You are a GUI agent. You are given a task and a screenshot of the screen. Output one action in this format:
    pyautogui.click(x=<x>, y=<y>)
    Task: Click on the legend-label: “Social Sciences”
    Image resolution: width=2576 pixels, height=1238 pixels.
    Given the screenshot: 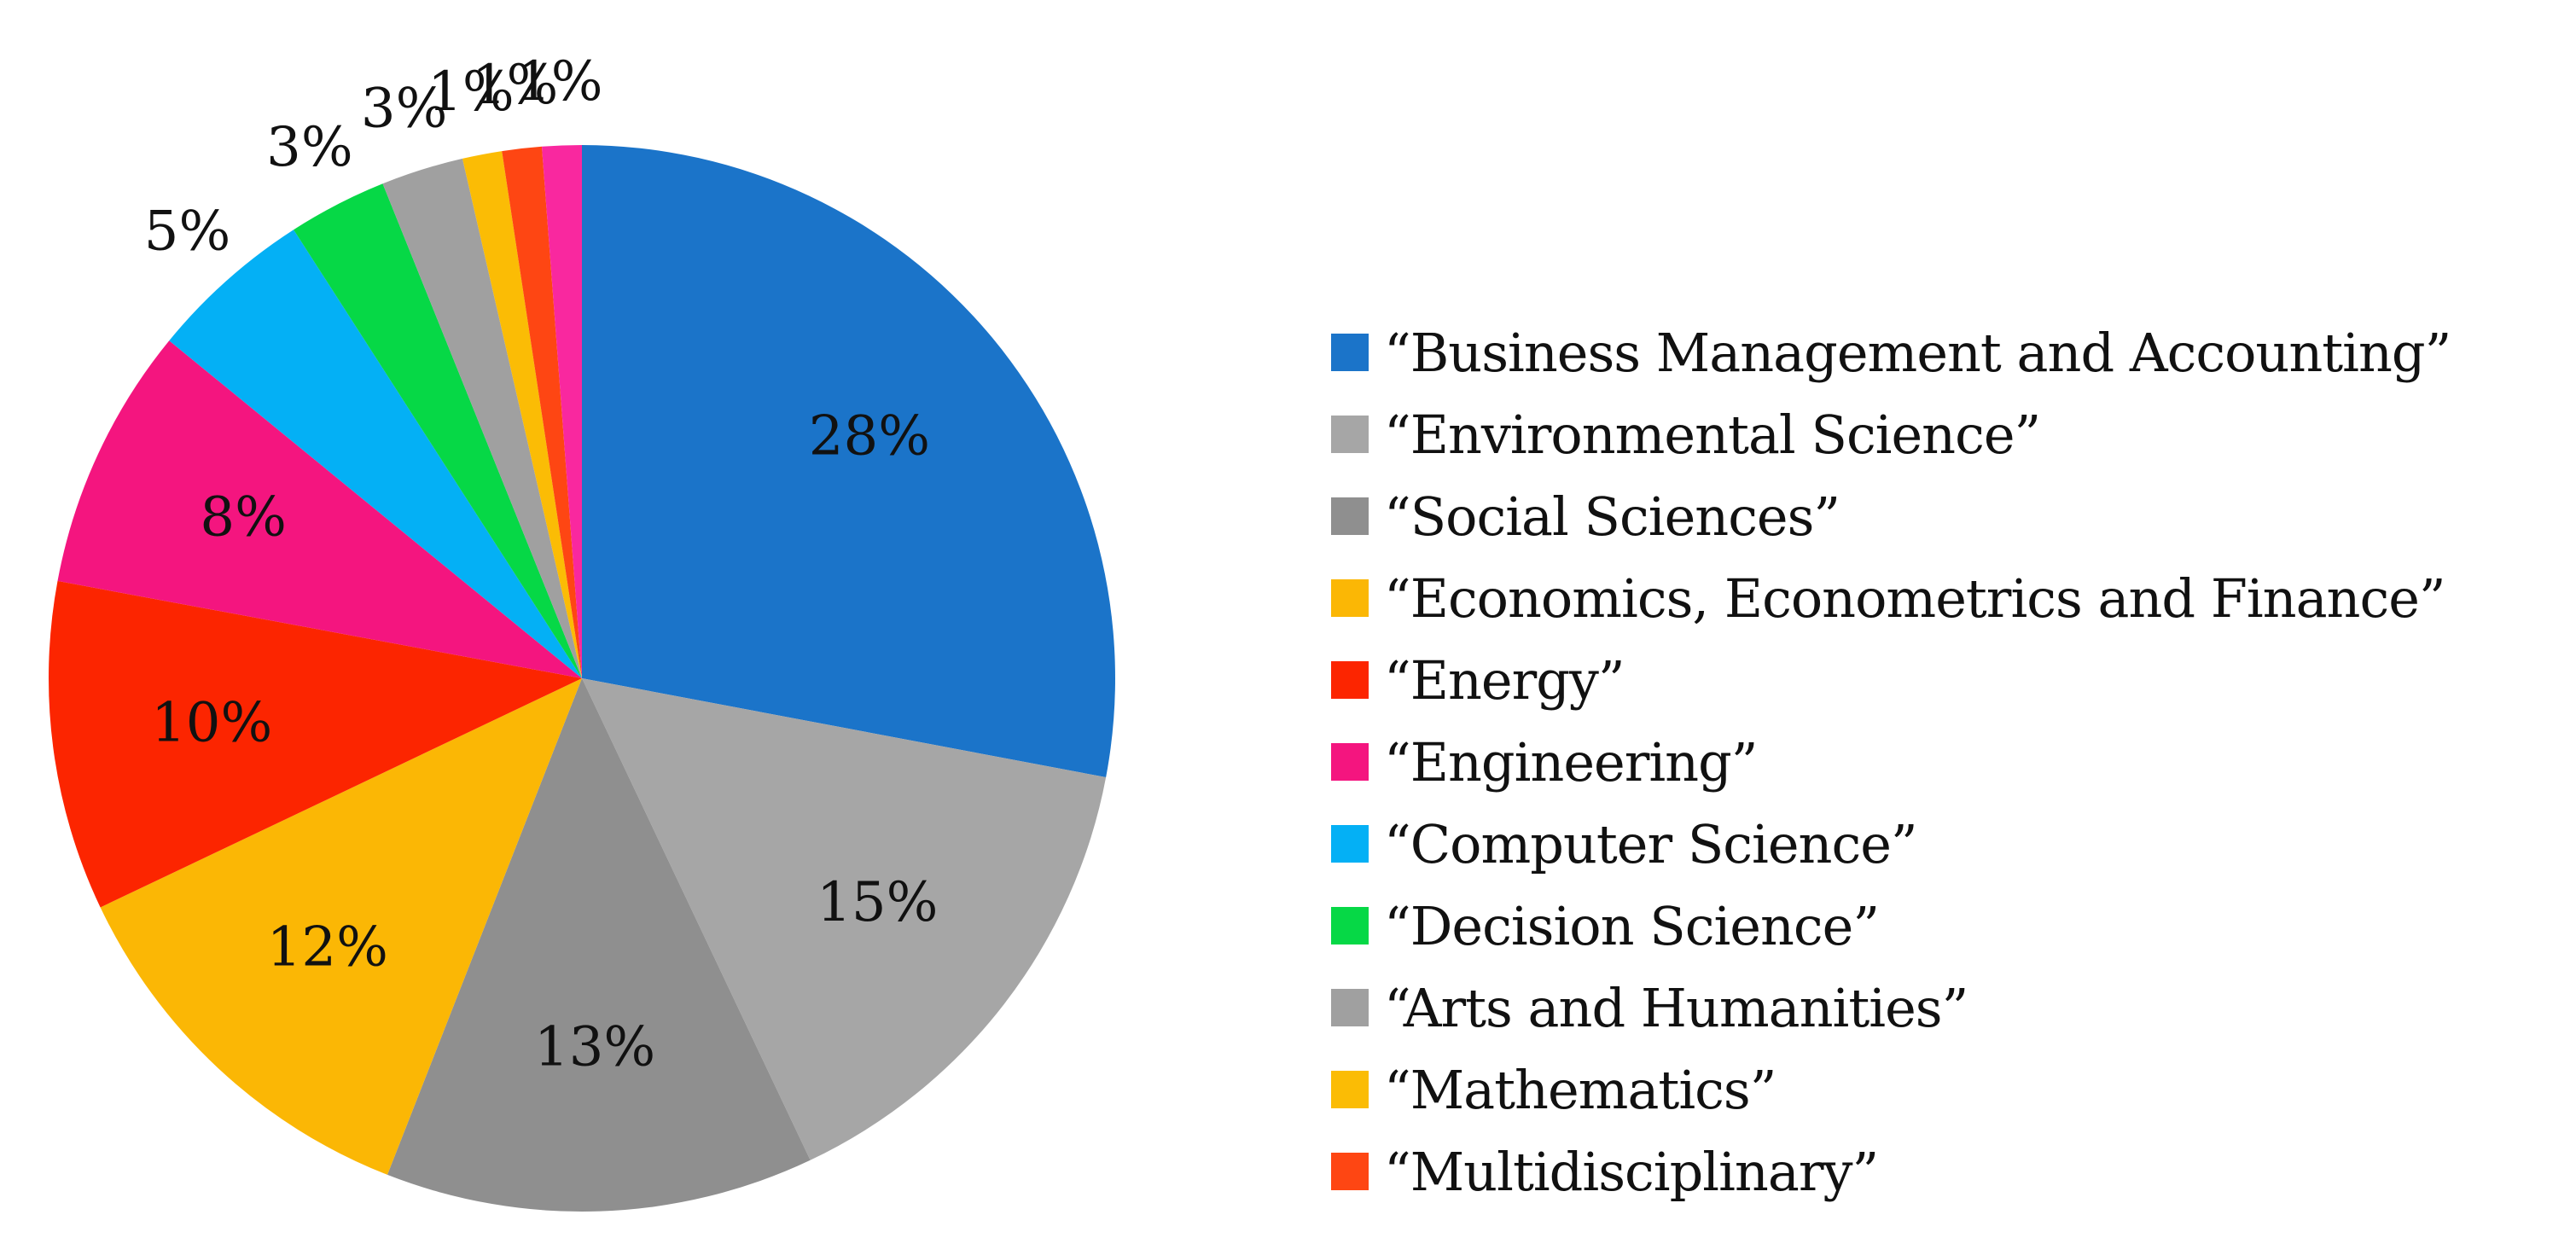 What is the action you would take?
    pyautogui.click(x=1612, y=516)
    